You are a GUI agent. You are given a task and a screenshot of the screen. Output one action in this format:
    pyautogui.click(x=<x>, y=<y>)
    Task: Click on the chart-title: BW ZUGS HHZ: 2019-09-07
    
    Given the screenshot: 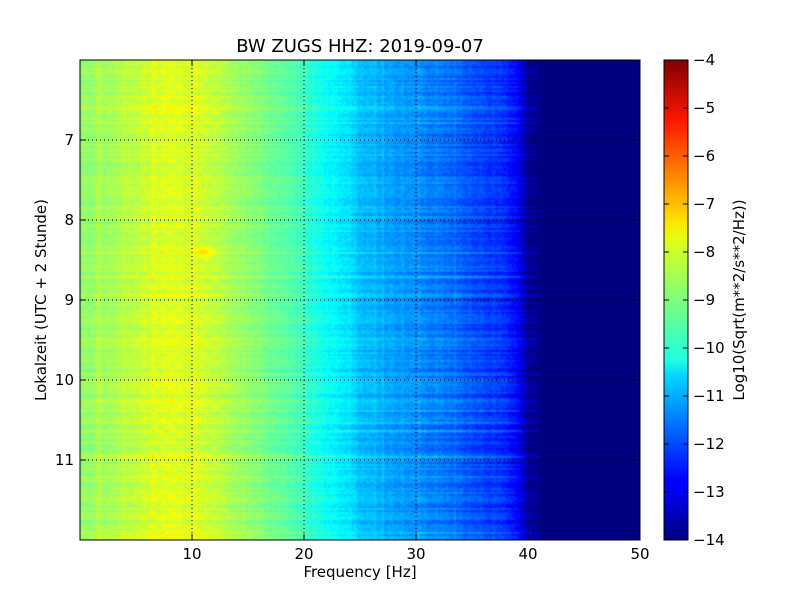 What is the action you would take?
    pyautogui.click(x=360, y=46)
    